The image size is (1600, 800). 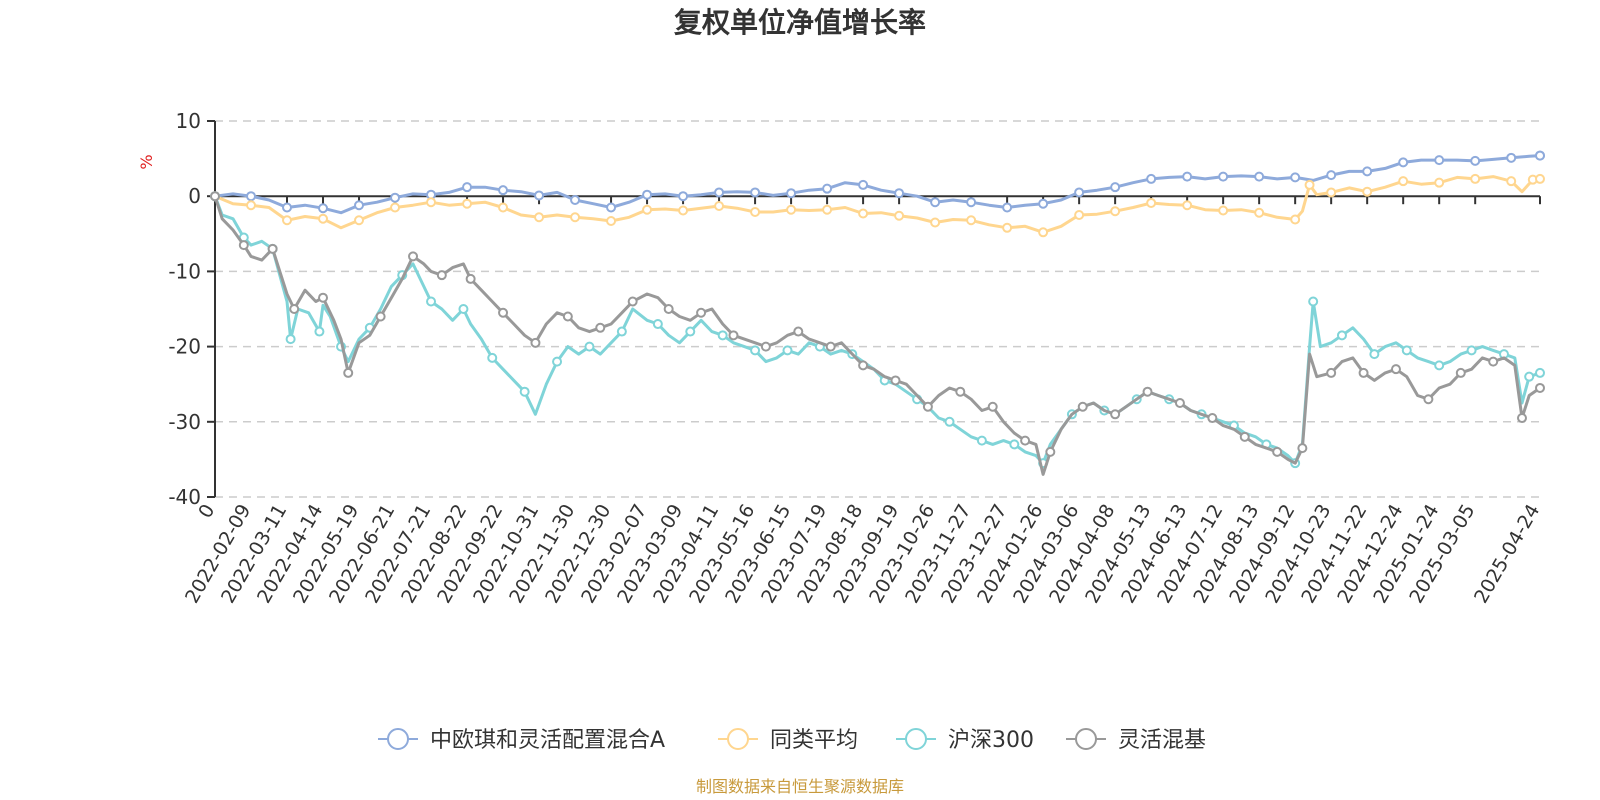 What do you see at coordinates (1136, 740) in the screenshot?
I see `legend-item-flexible-mixed: 灵活混基` at bounding box center [1136, 740].